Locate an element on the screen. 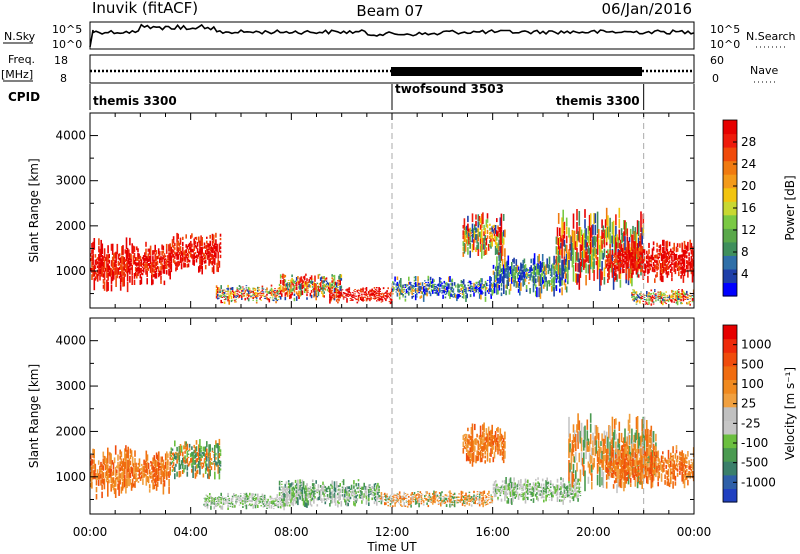 The image size is (800, 554). time-axis: 00:00 04:00 08:00 12:00 16:00 20:00 00:00 is located at coordinates (392, 532).